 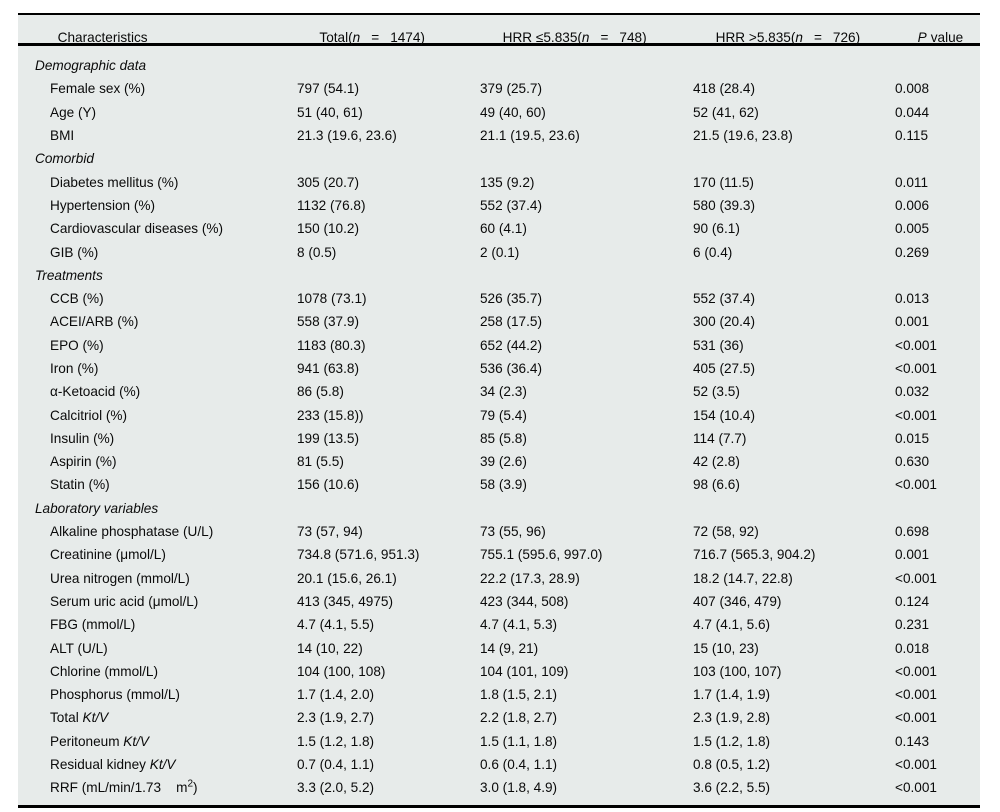 I want to click on total-cell: 104 (100, 108), so click(x=341, y=671).